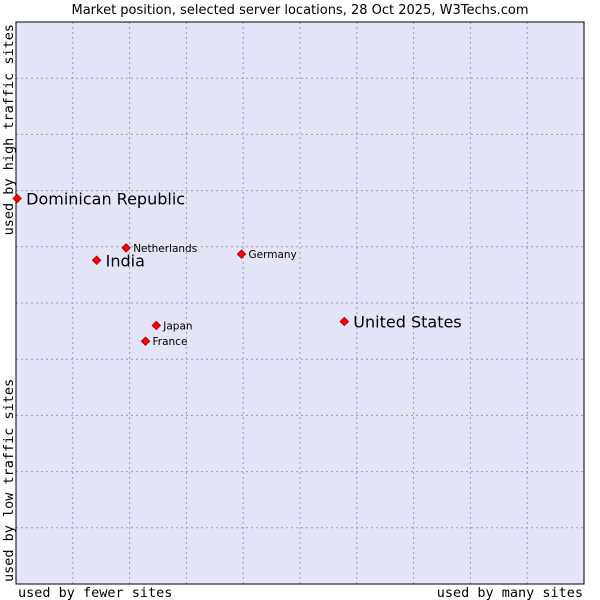 This screenshot has height=600, width=600. What do you see at coordinates (272, 255) in the screenshot?
I see `data-point-label-germany: Germany` at bounding box center [272, 255].